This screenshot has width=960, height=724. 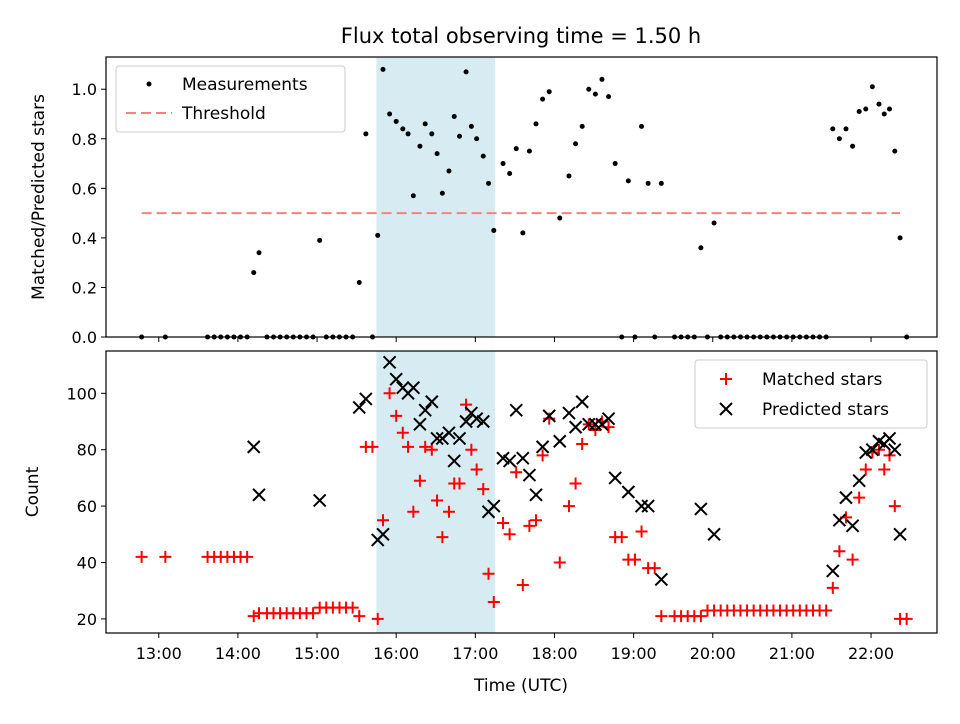 I want to click on top-y-tick-label: 0.8, so click(x=84, y=139).